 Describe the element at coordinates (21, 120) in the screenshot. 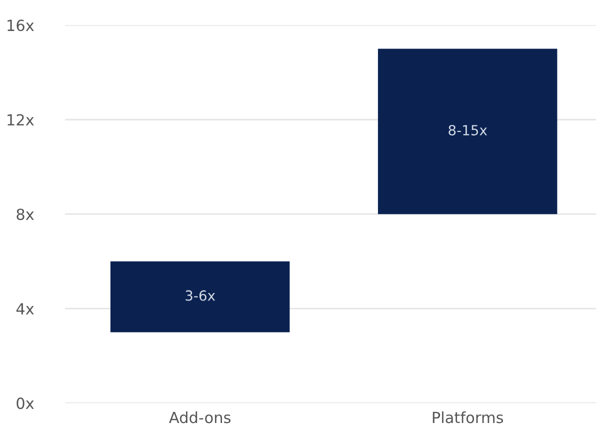

I see `y-tick-label: 12x` at that location.